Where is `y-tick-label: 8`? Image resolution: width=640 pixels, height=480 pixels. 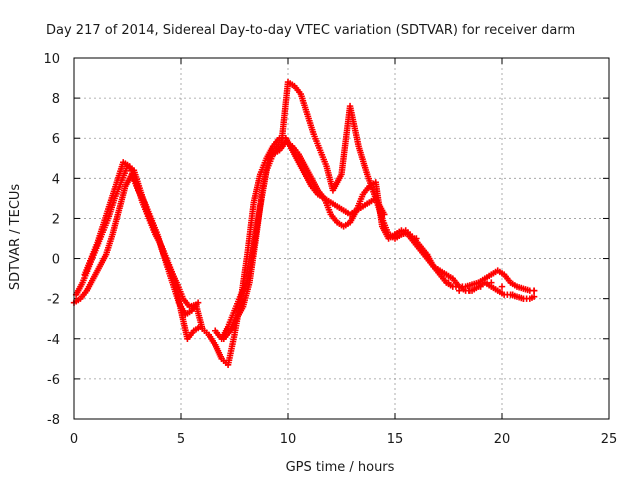
y-tick-label: 8 is located at coordinates (56, 99).